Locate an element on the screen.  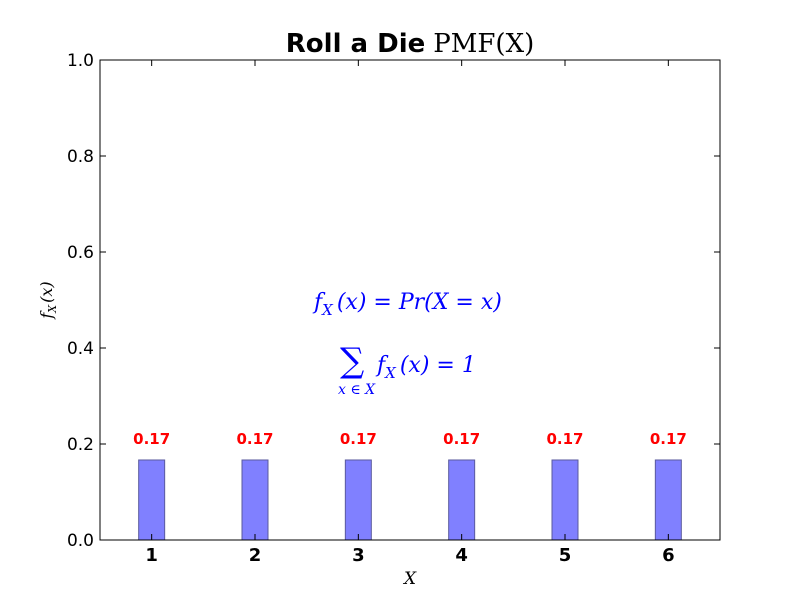
chart-title-math: PMF(X) is located at coordinates (483, 44).